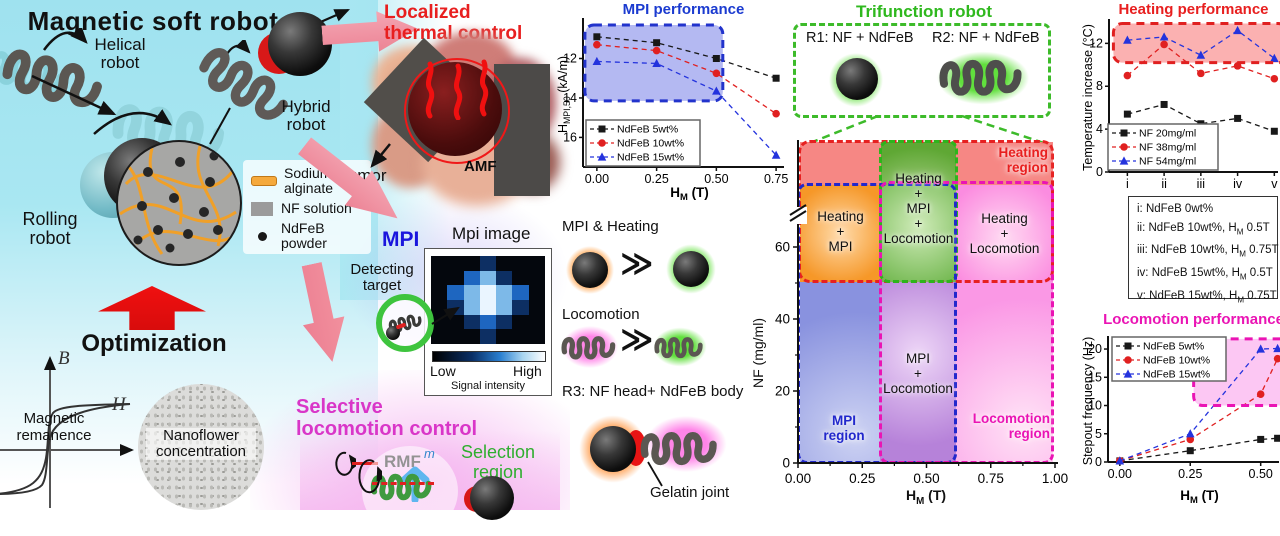 The width and height of the screenshot is (1280, 536). Describe the element at coordinates (120, 53) in the screenshot. I see `helical-robot-label: Helical robot` at that location.